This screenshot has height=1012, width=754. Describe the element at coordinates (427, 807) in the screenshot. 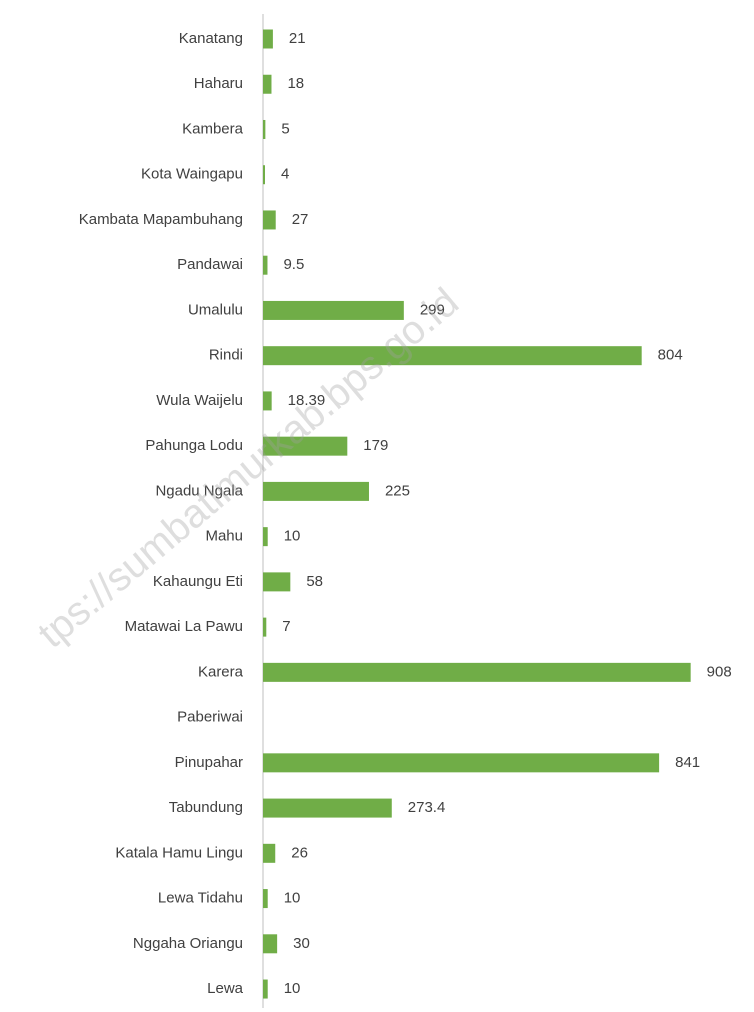

I see `value-label: 273.4` at that location.